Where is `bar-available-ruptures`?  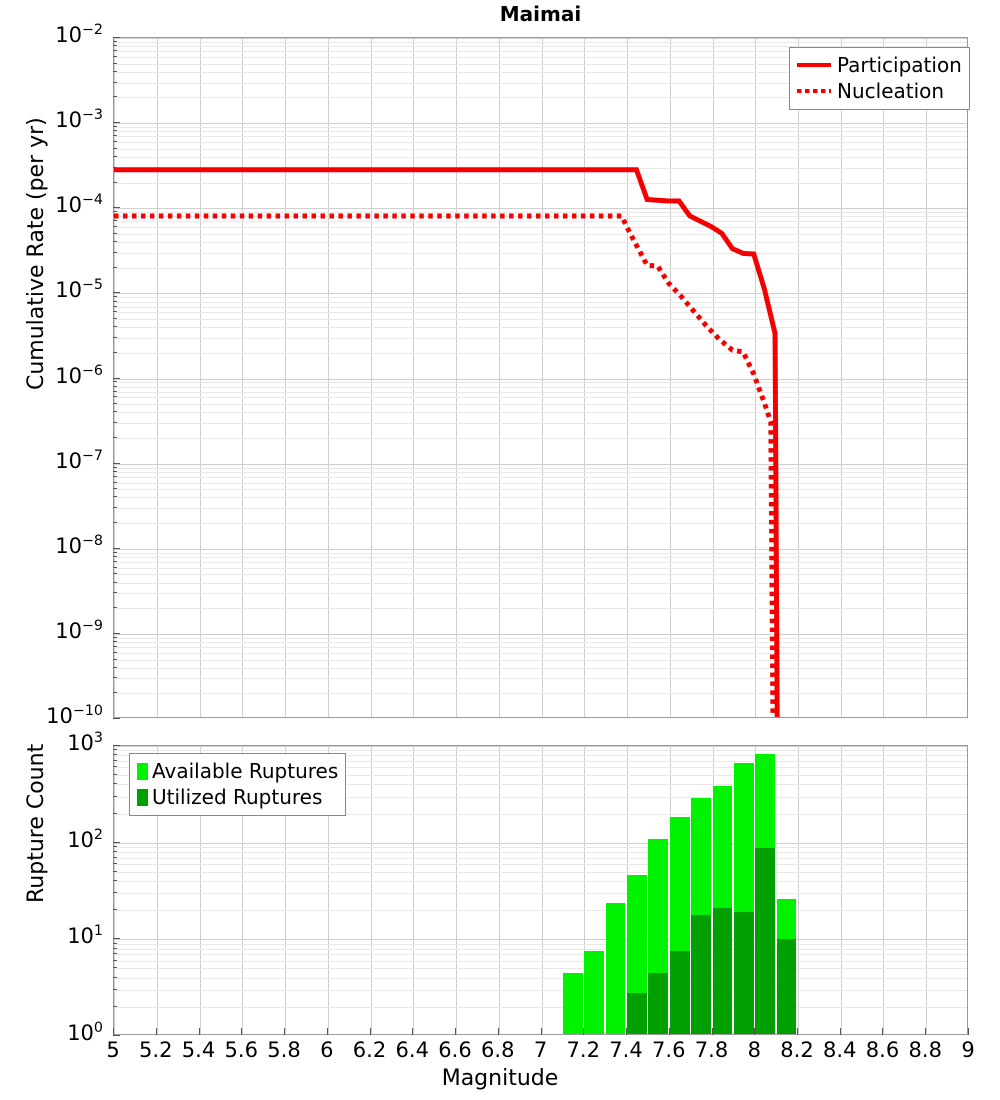 bar-available-ruptures is located at coordinates (615, 968).